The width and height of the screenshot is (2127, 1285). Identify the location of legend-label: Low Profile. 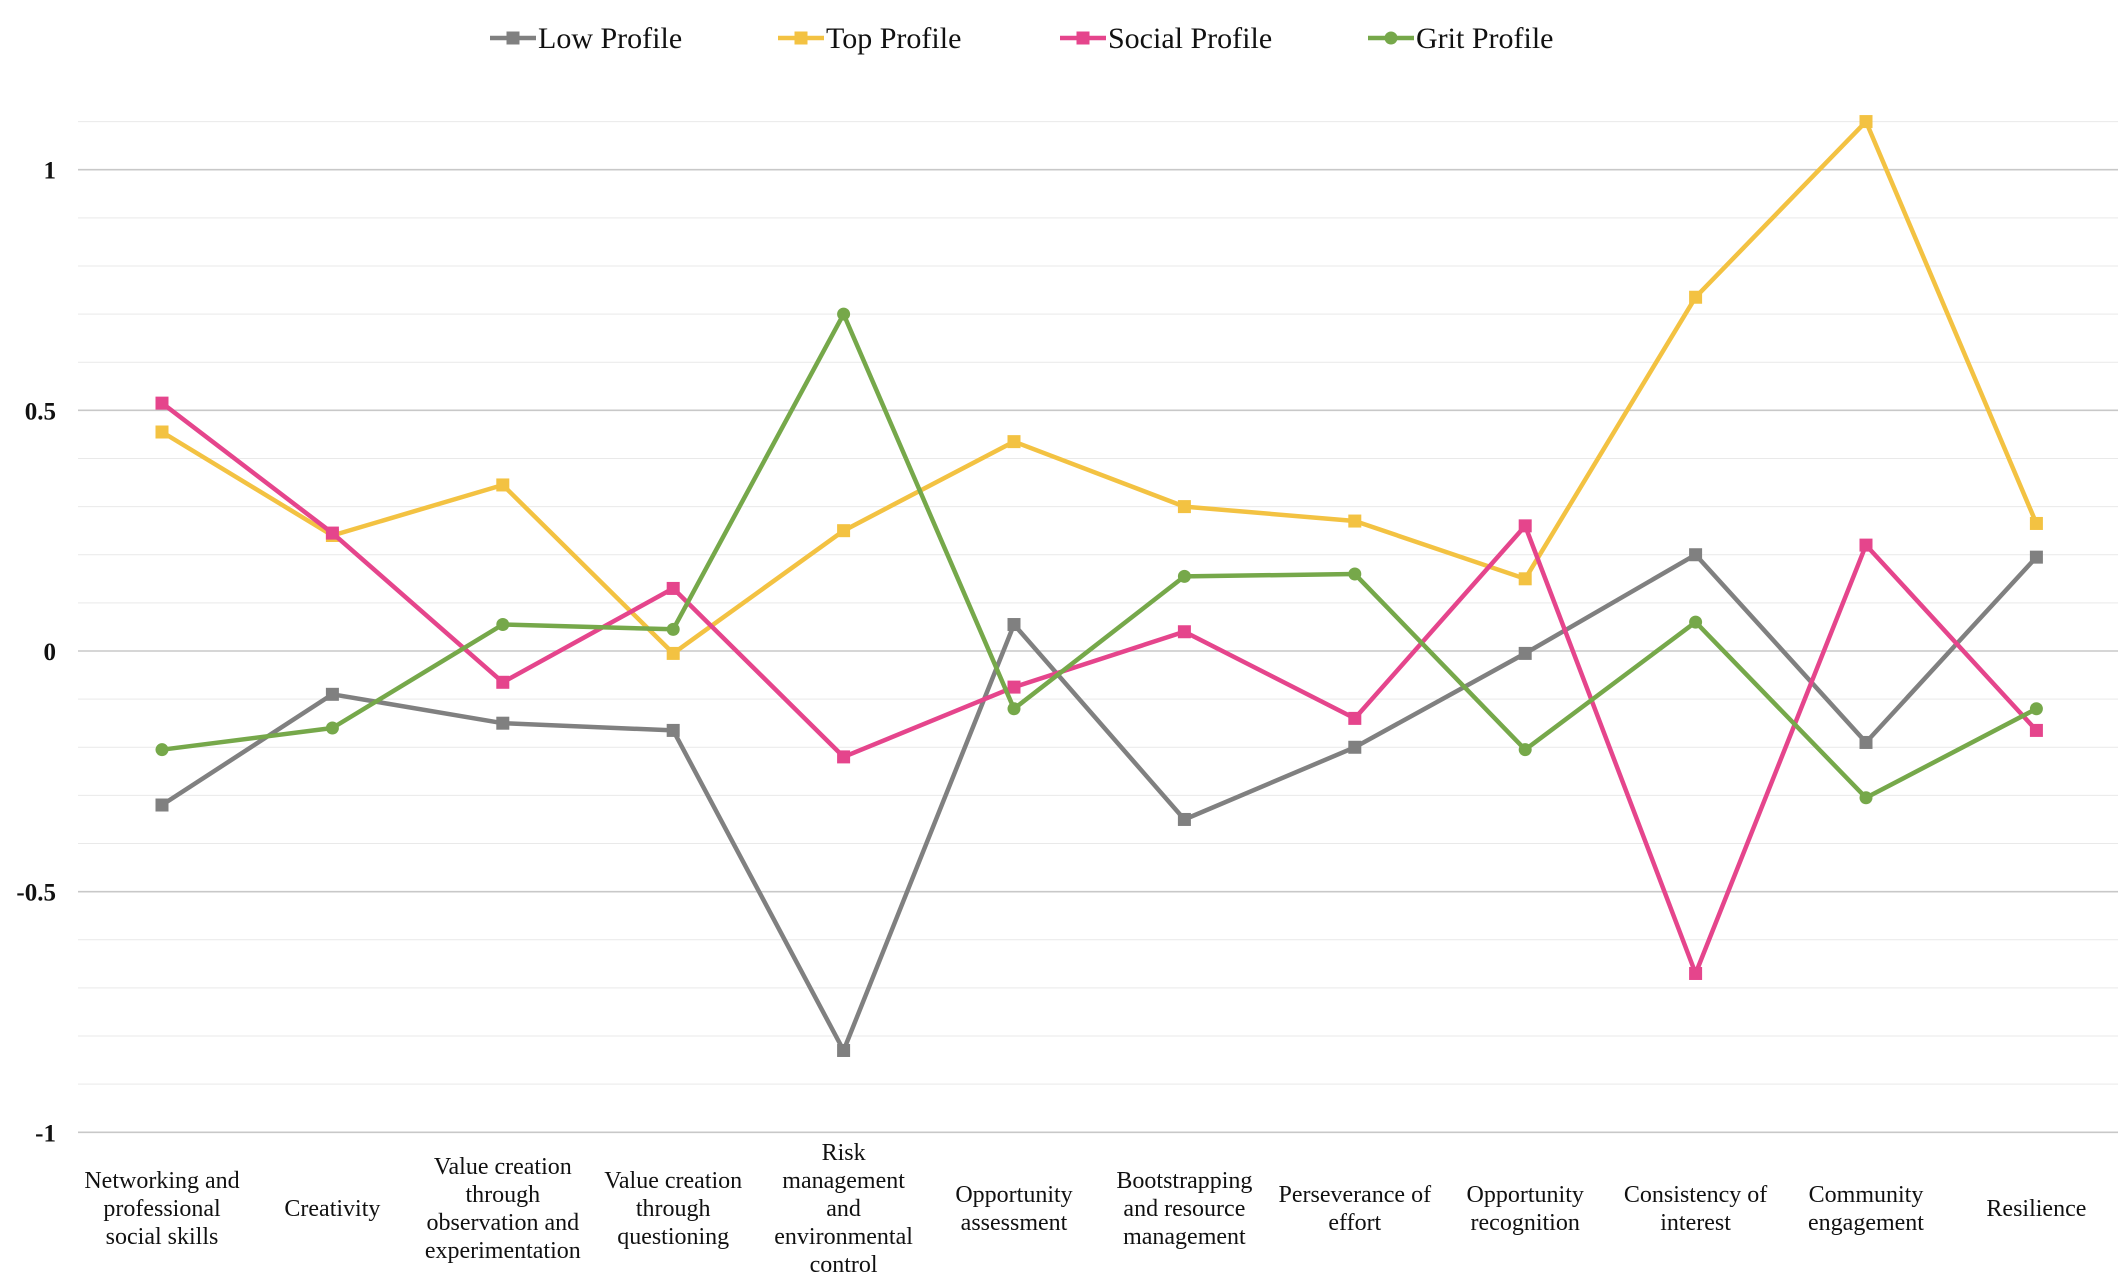
(610, 38).